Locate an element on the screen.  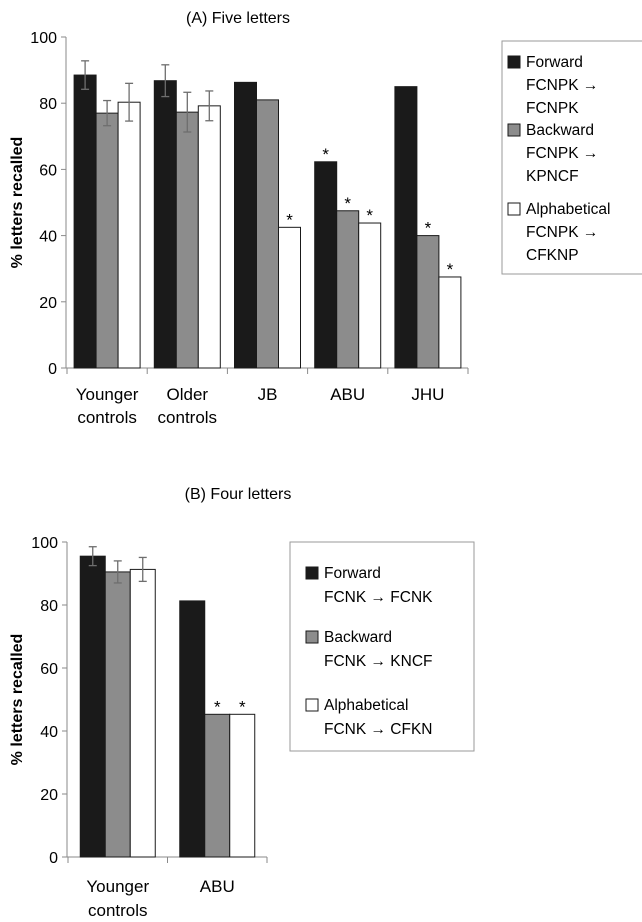
legend-example: FCNK → CFKN is located at coordinates (378, 729).